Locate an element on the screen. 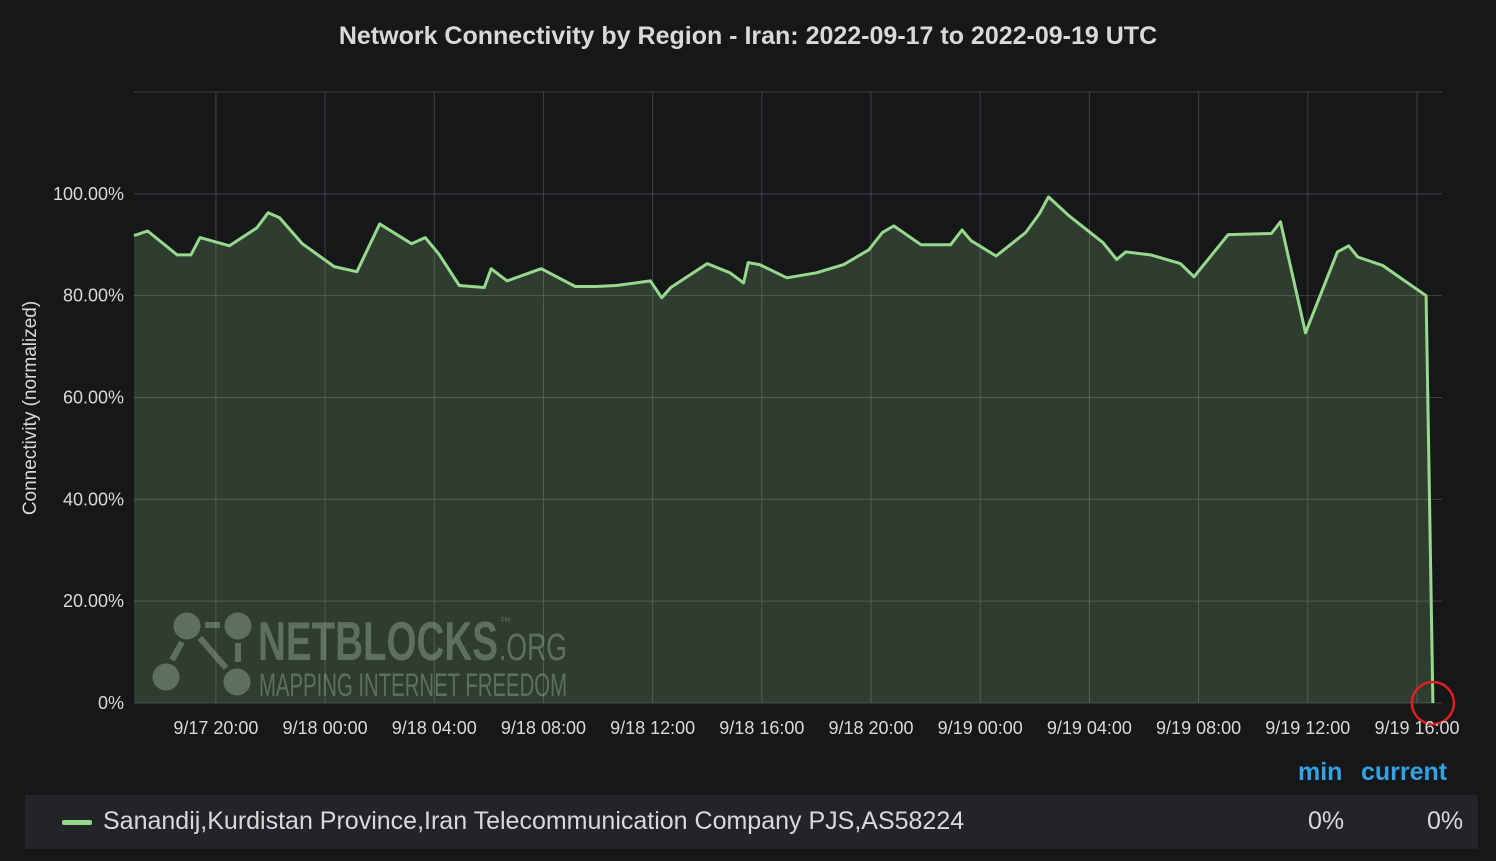 This screenshot has height=861, width=1496. y-tick-label: 20.00% is located at coordinates (93, 601).